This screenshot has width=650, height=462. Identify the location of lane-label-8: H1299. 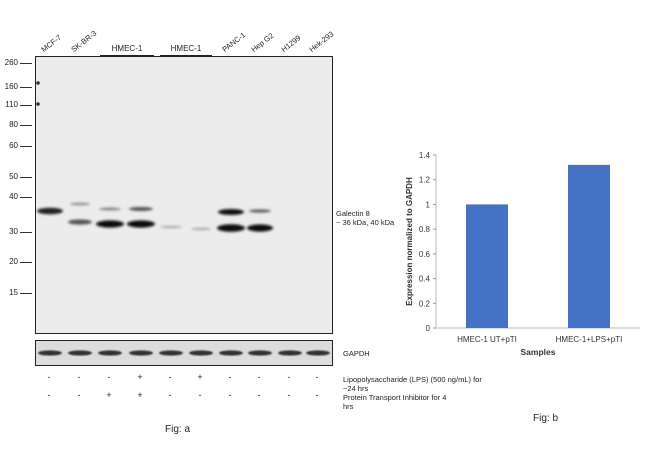
(291, 43).